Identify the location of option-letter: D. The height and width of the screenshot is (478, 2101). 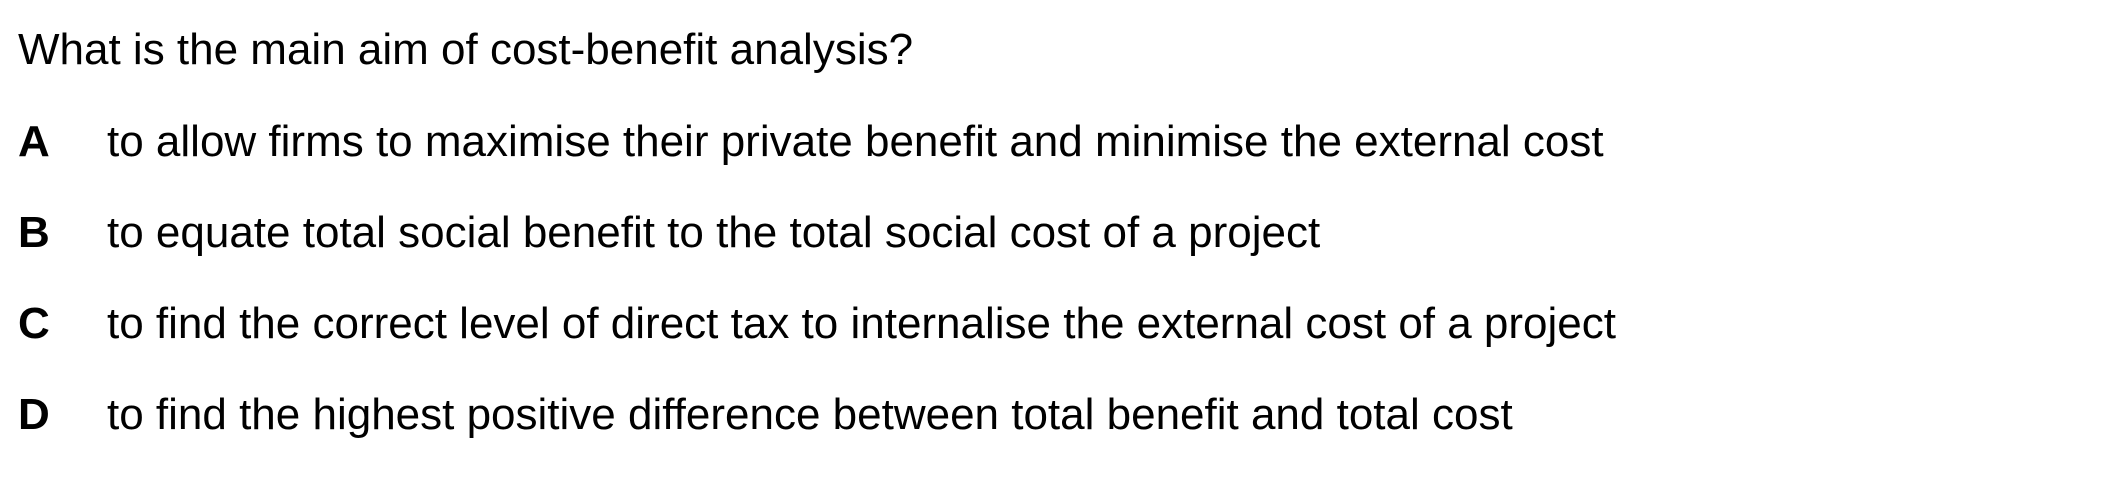
(34, 414).